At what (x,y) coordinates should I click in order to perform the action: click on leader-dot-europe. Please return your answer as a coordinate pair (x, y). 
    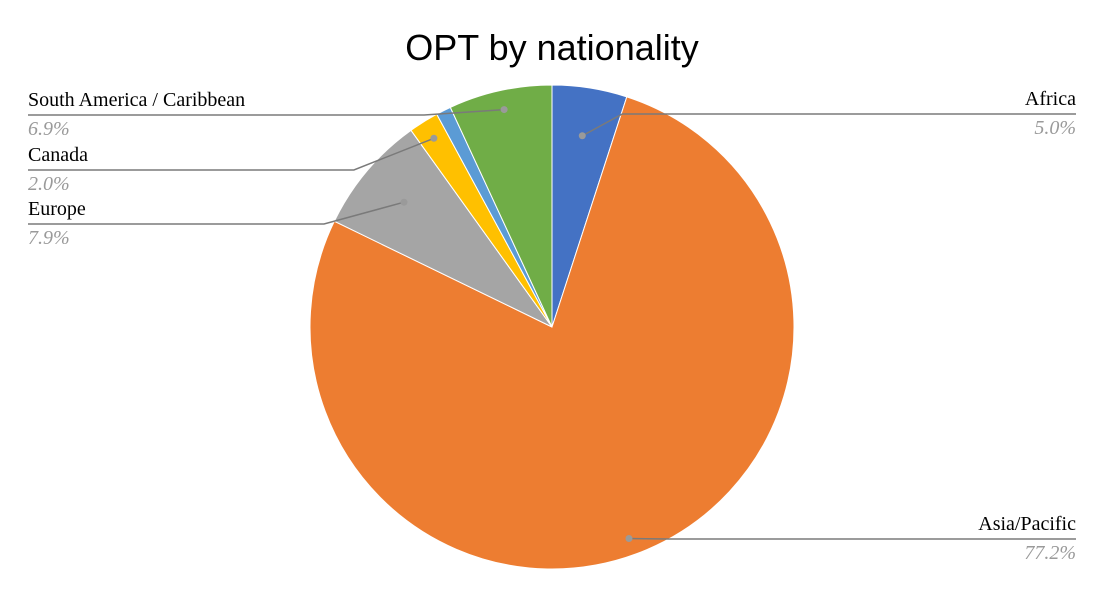
    Looking at the image, I should click on (404, 202).